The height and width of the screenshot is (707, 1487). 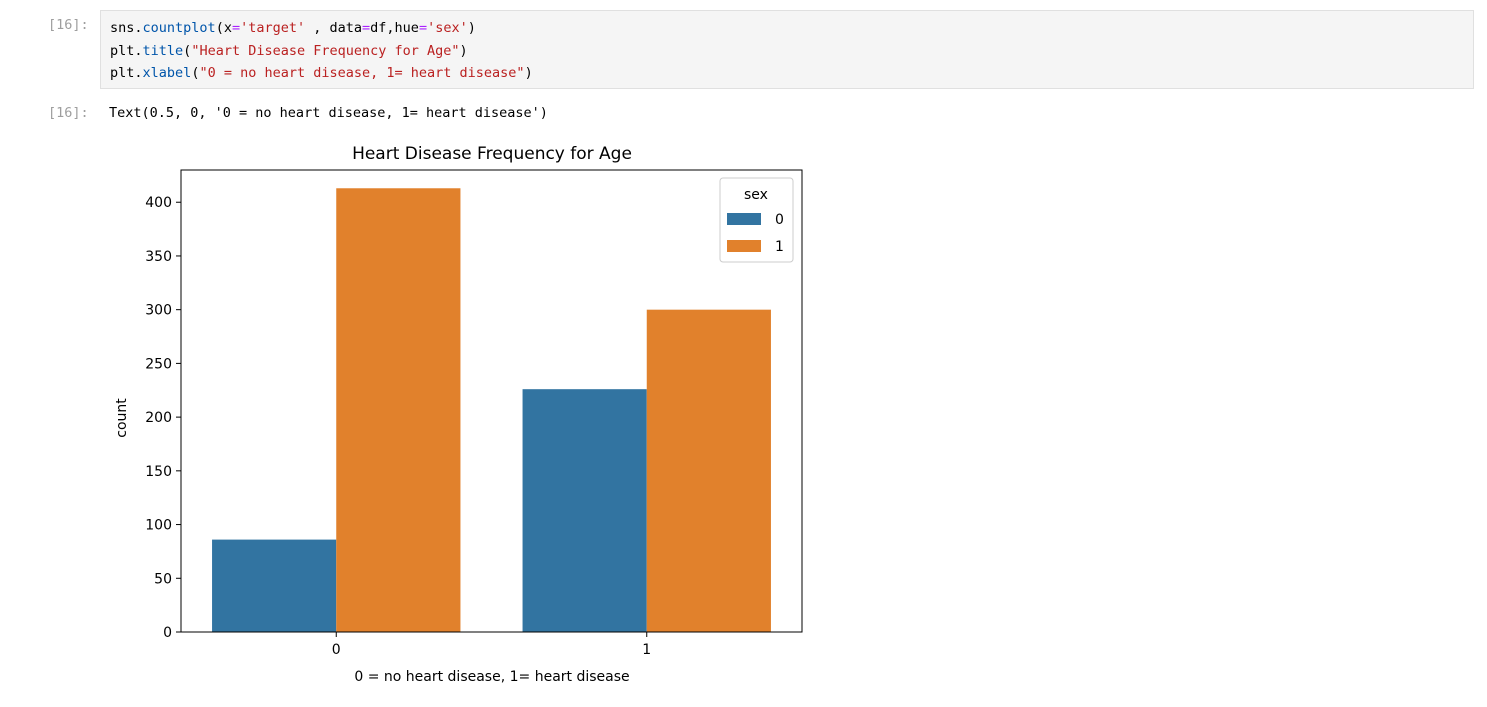 What do you see at coordinates (273, 28) in the screenshot?
I see `code-token: 'target'` at bounding box center [273, 28].